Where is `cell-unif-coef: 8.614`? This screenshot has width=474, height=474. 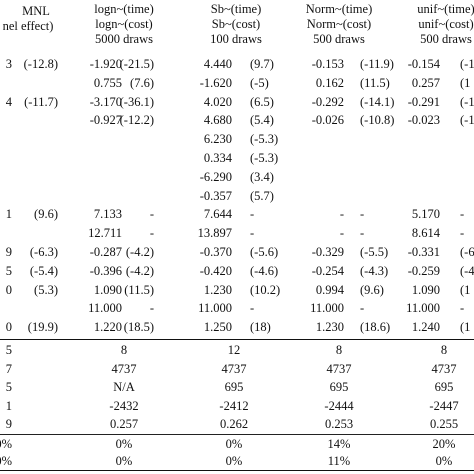
cell-unif-coef: 8.614 is located at coordinates (425, 233).